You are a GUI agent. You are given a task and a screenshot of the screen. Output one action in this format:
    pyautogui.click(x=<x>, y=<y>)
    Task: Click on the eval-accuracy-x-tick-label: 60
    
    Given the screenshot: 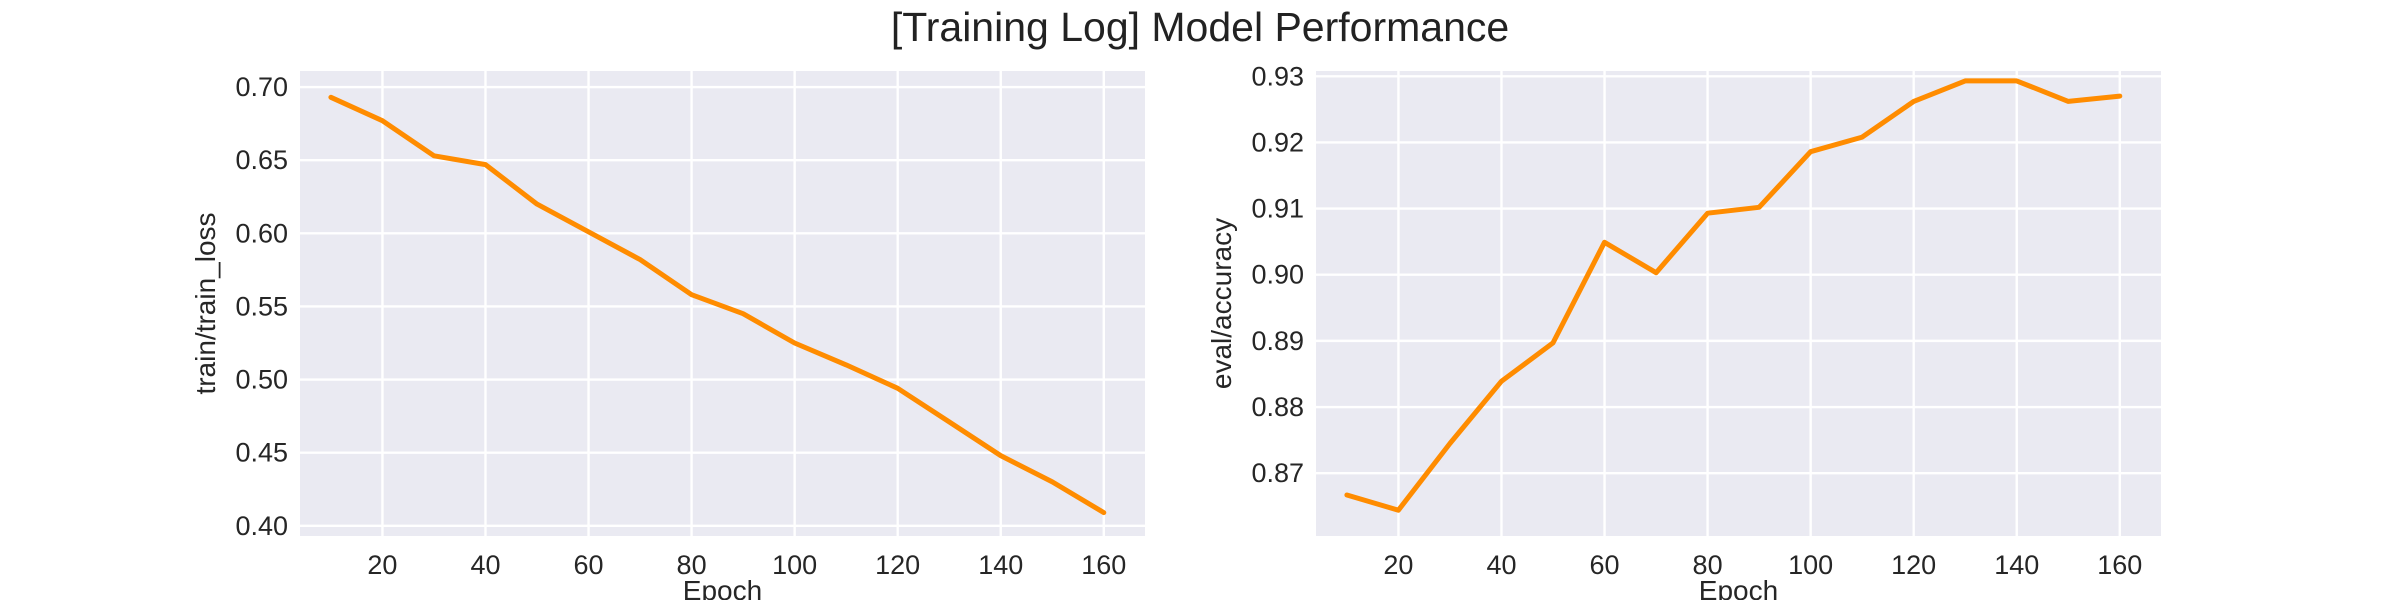 What is the action you would take?
    pyautogui.click(x=1605, y=565)
    